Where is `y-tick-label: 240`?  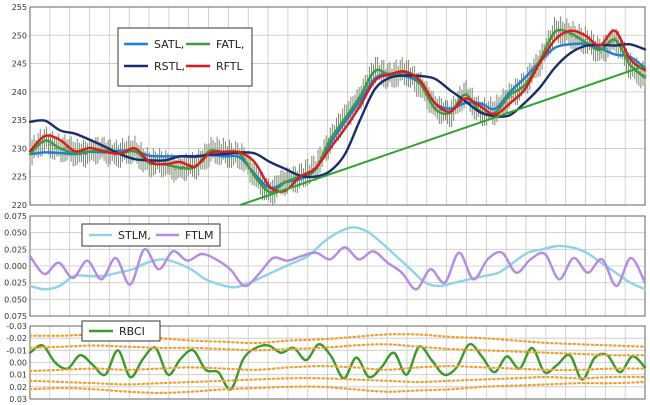 y-tick-label: 240 is located at coordinates (19, 92).